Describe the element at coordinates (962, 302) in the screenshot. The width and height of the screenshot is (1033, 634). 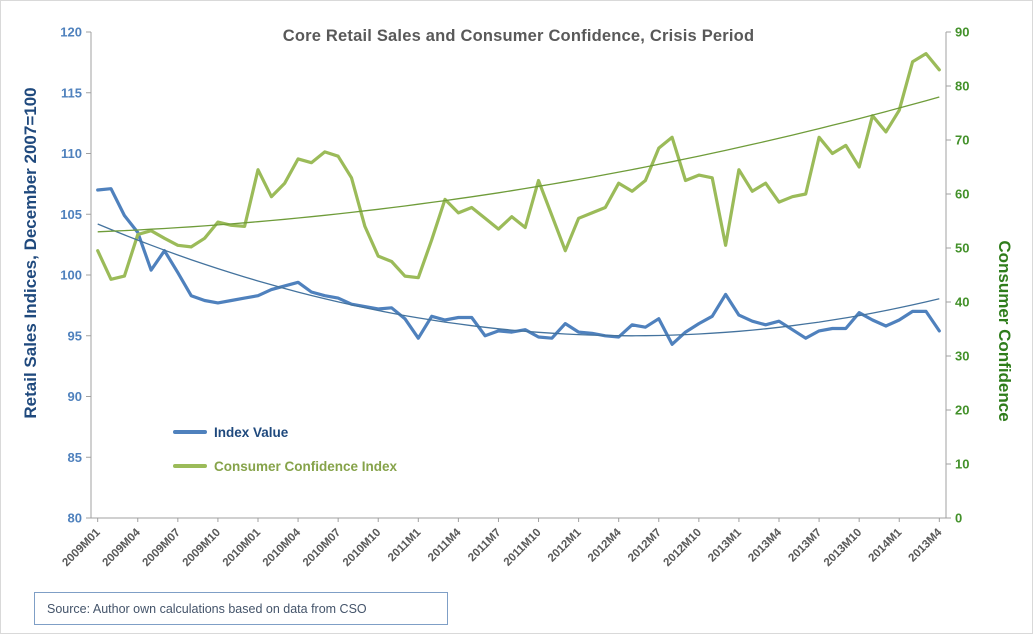
I see `right-axis-tick-label: 40` at that location.